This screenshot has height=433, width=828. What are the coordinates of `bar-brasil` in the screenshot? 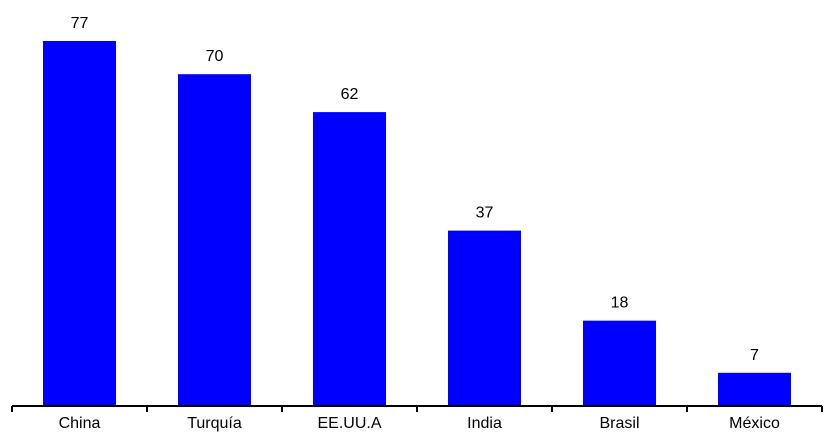 It's located at (619, 363).